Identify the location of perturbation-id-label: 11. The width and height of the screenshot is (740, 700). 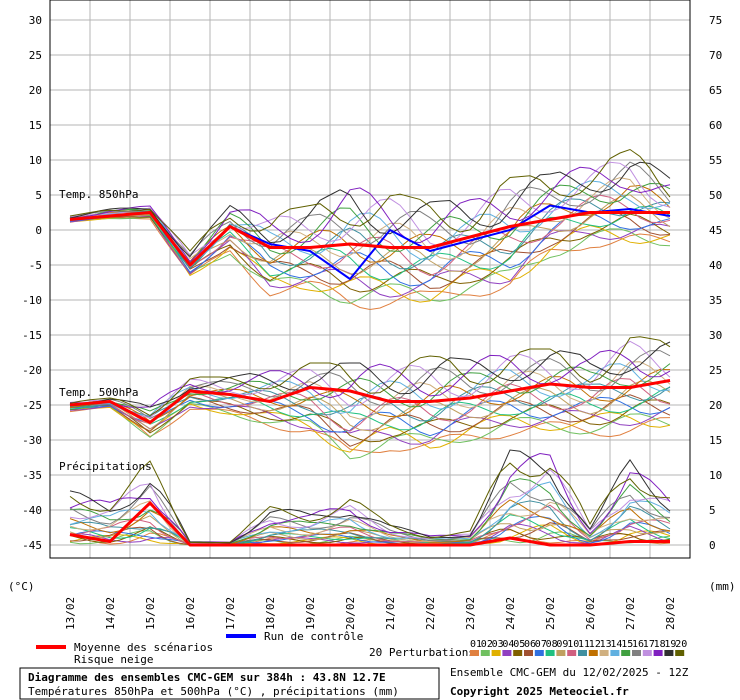
(584, 644).